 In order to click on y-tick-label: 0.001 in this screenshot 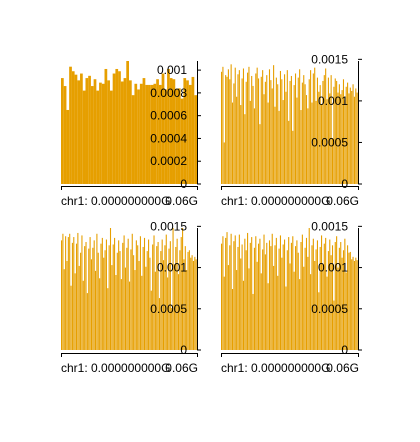, I will do `click(333, 101)`.